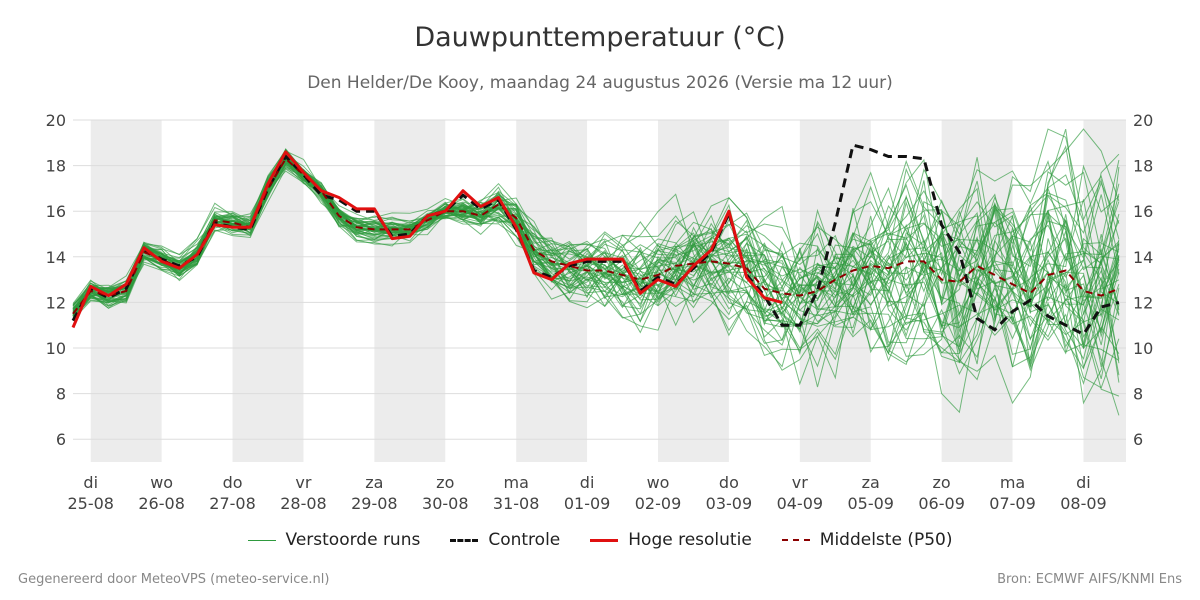  What do you see at coordinates (1143, 166) in the screenshot?
I see `ytick-right-18: 18` at bounding box center [1143, 166].